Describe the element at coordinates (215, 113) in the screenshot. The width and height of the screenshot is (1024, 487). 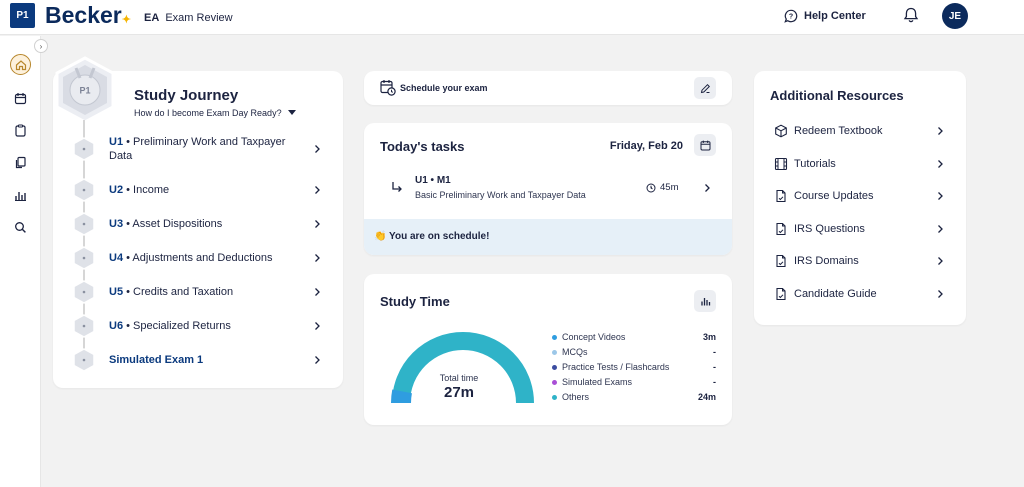
I see `exam-day-ready-dropdown: How do I become Exam Day Ready?` at that location.